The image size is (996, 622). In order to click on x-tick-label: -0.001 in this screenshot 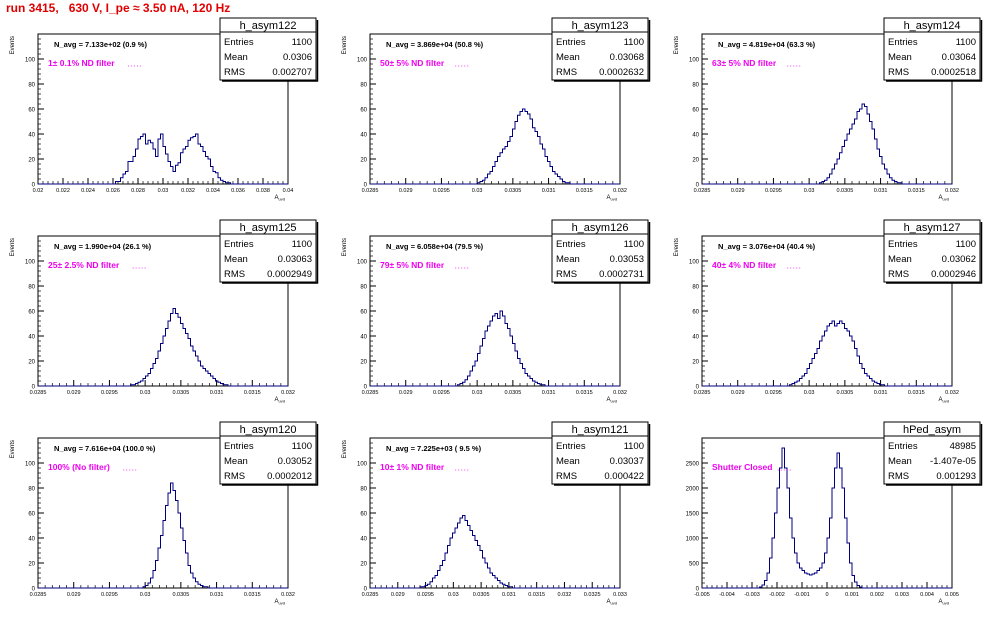, I will do `click(802, 595)`.